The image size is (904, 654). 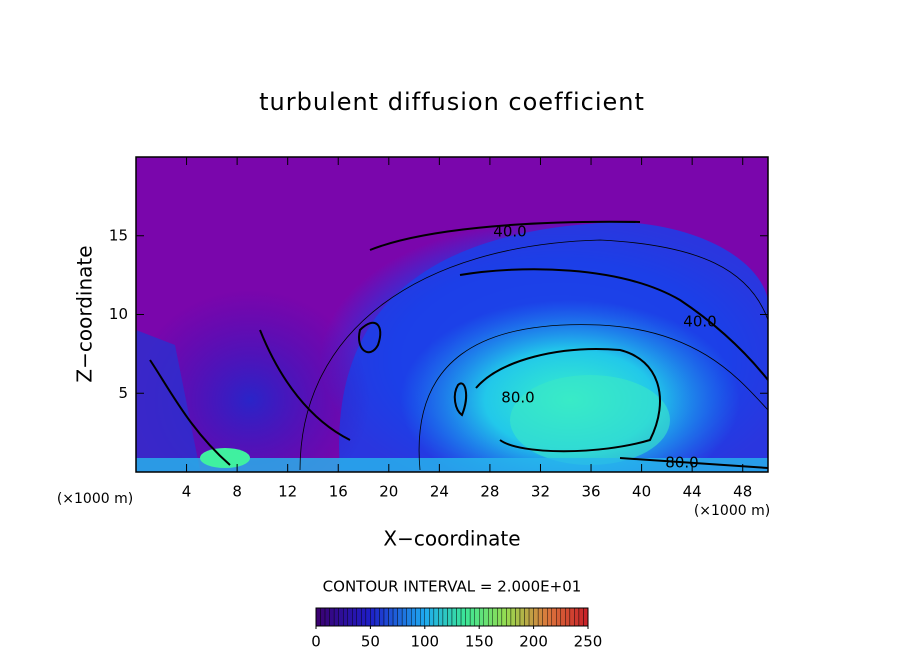 I want to click on chart-title: turbulent diffusion coefficient, so click(x=452, y=102).